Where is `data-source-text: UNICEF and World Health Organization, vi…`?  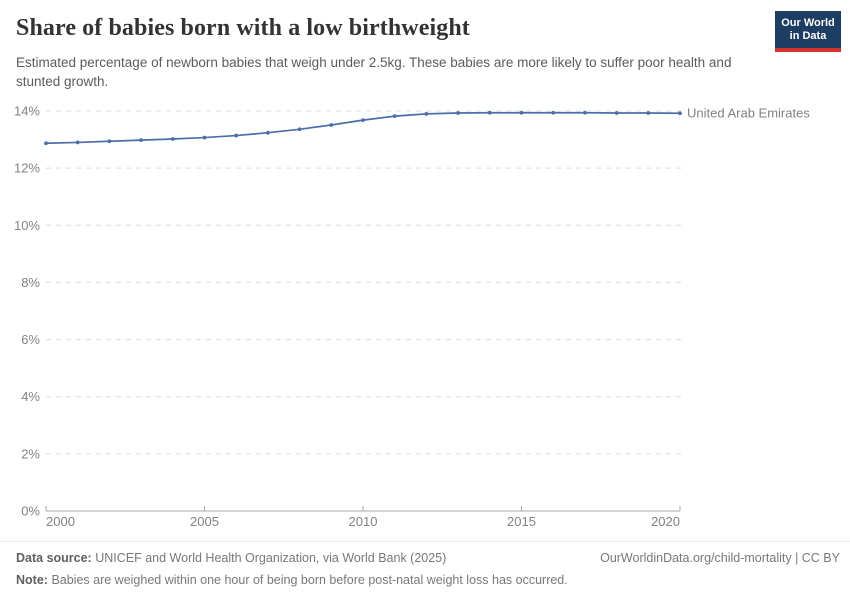 data-source-text: UNICEF and World Health Organization, vi… is located at coordinates (271, 558).